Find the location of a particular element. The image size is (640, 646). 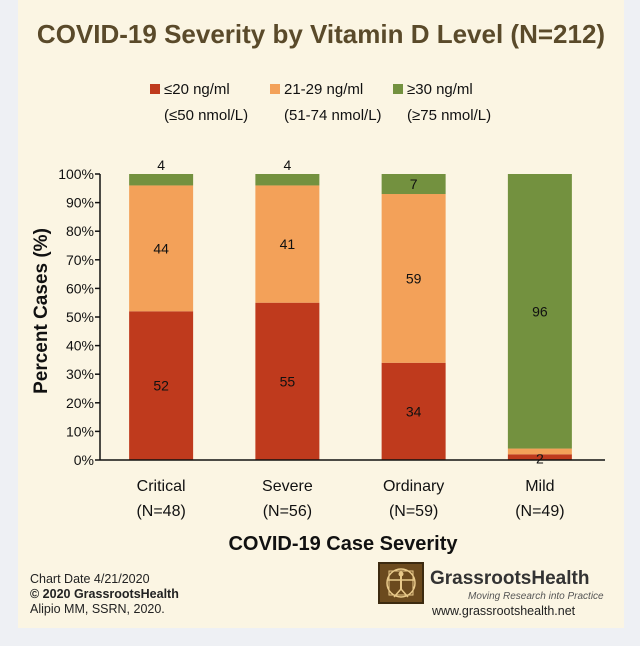

y-tick-label-6: 60% is located at coordinates (80, 288).